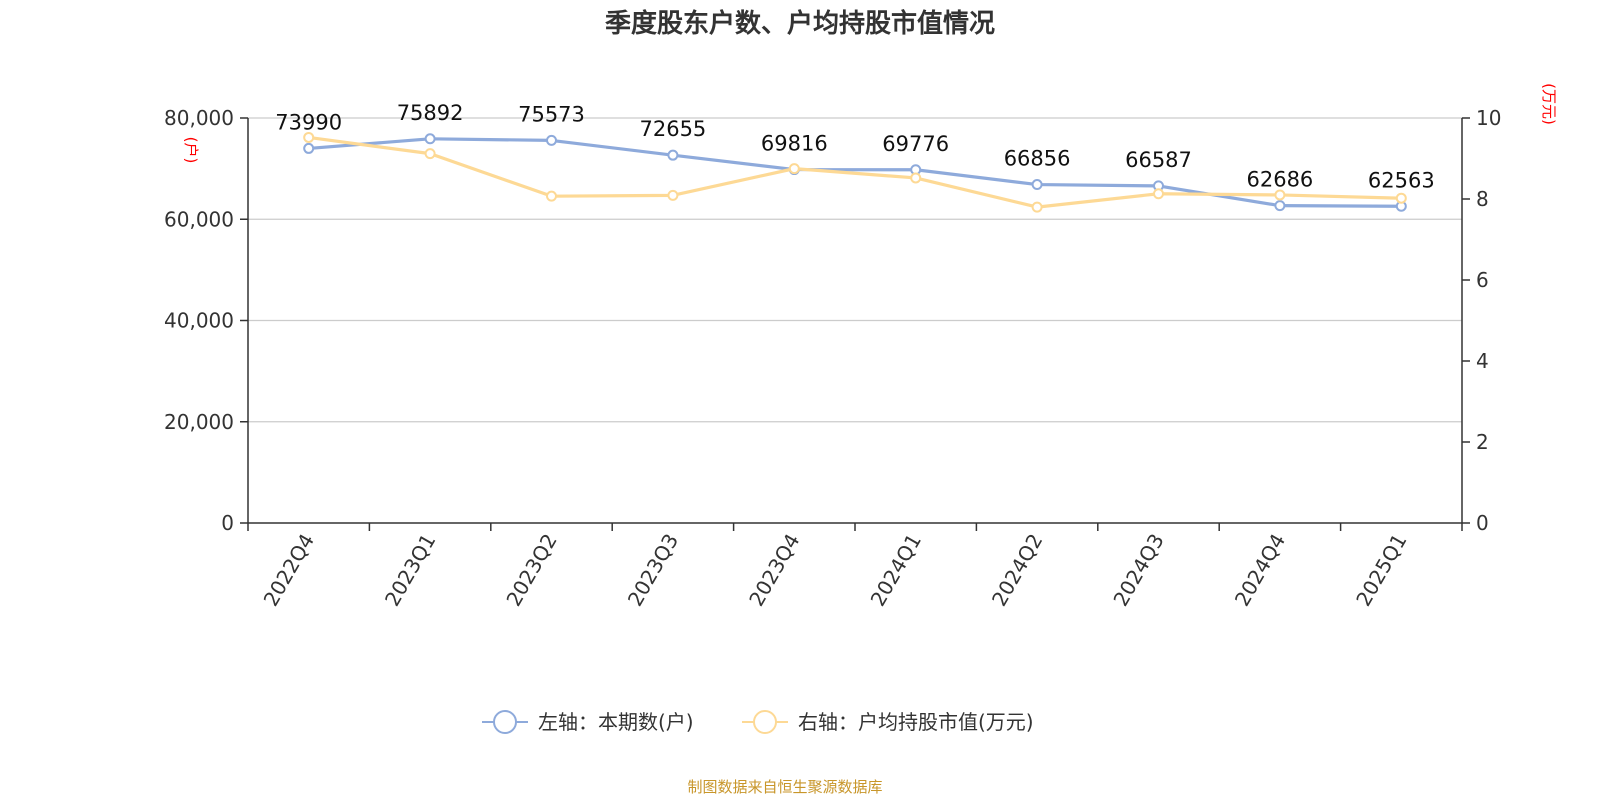 Image resolution: width=1600 pixels, height=800 pixels. What do you see at coordinates (1482, 442) in the screenshot?
I see `right-axis-tick-label: 2` at bounding box center [1482, 442].